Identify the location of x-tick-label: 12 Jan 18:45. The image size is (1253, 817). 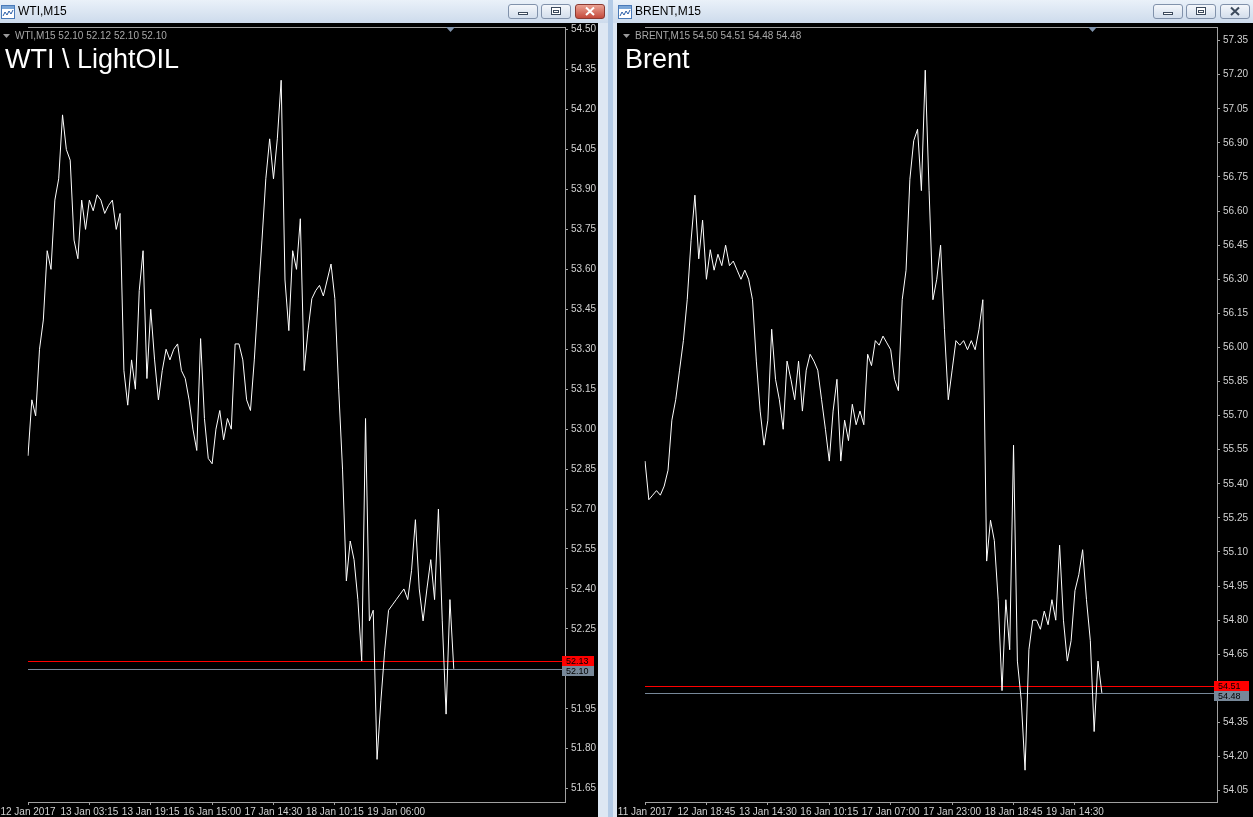
(706, 811).